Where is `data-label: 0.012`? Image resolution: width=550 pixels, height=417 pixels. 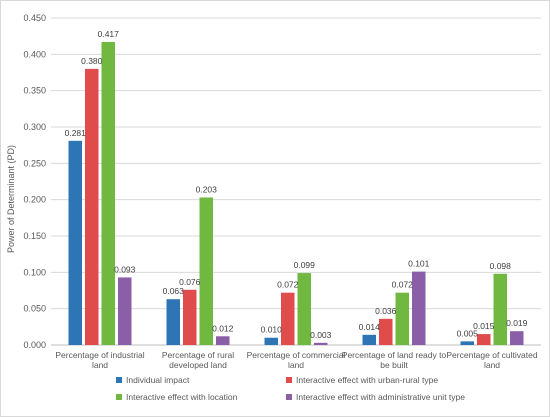 data-label: 0.012 is located at coordinates (223, 328).